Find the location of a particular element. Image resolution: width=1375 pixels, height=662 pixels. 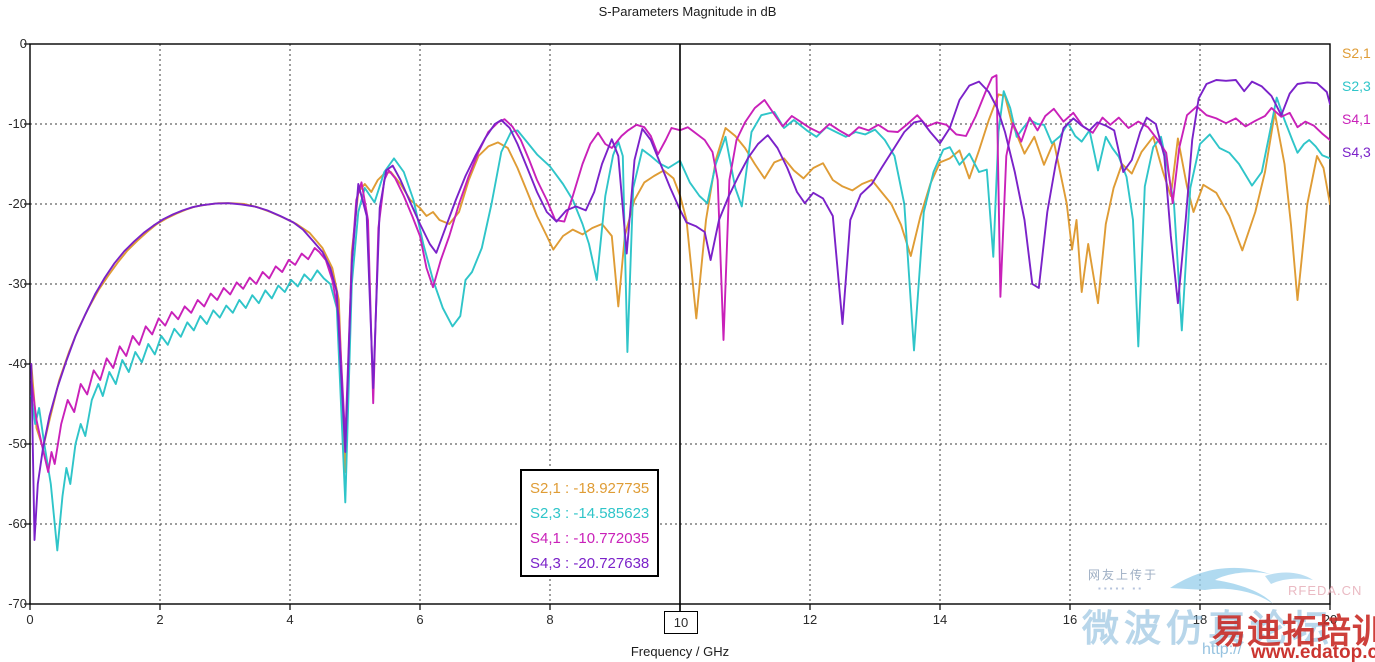

marker-readout-s23: S2,3 : -14.585623 is located at coordinates (590, 513).